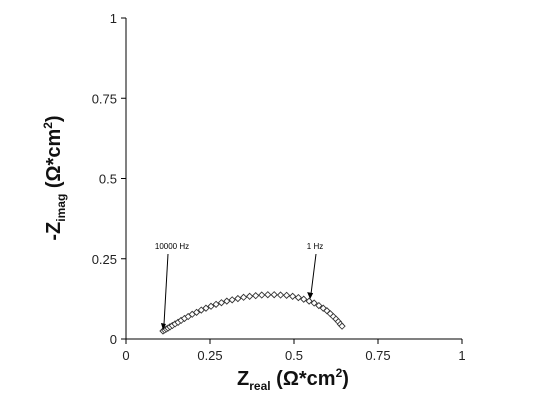  Describe the element at coordinates (172, 246) in the screenshot. I see `annotation-10000hz: 10000 Hz` at that location.